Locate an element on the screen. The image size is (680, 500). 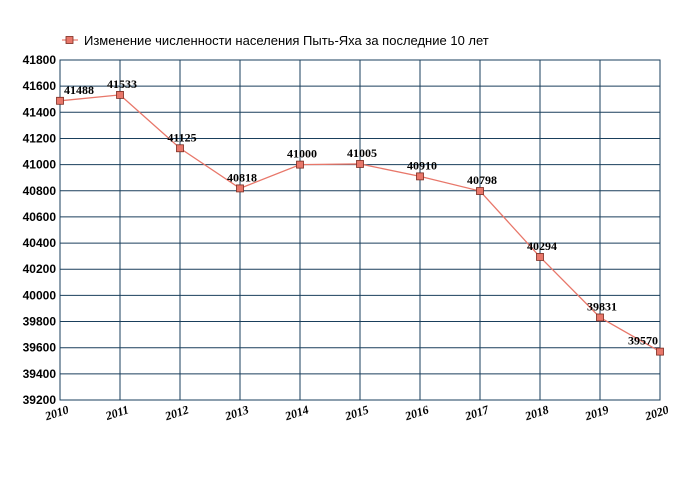
x-tick-label: 2012 is located at coordinates (176, 412).